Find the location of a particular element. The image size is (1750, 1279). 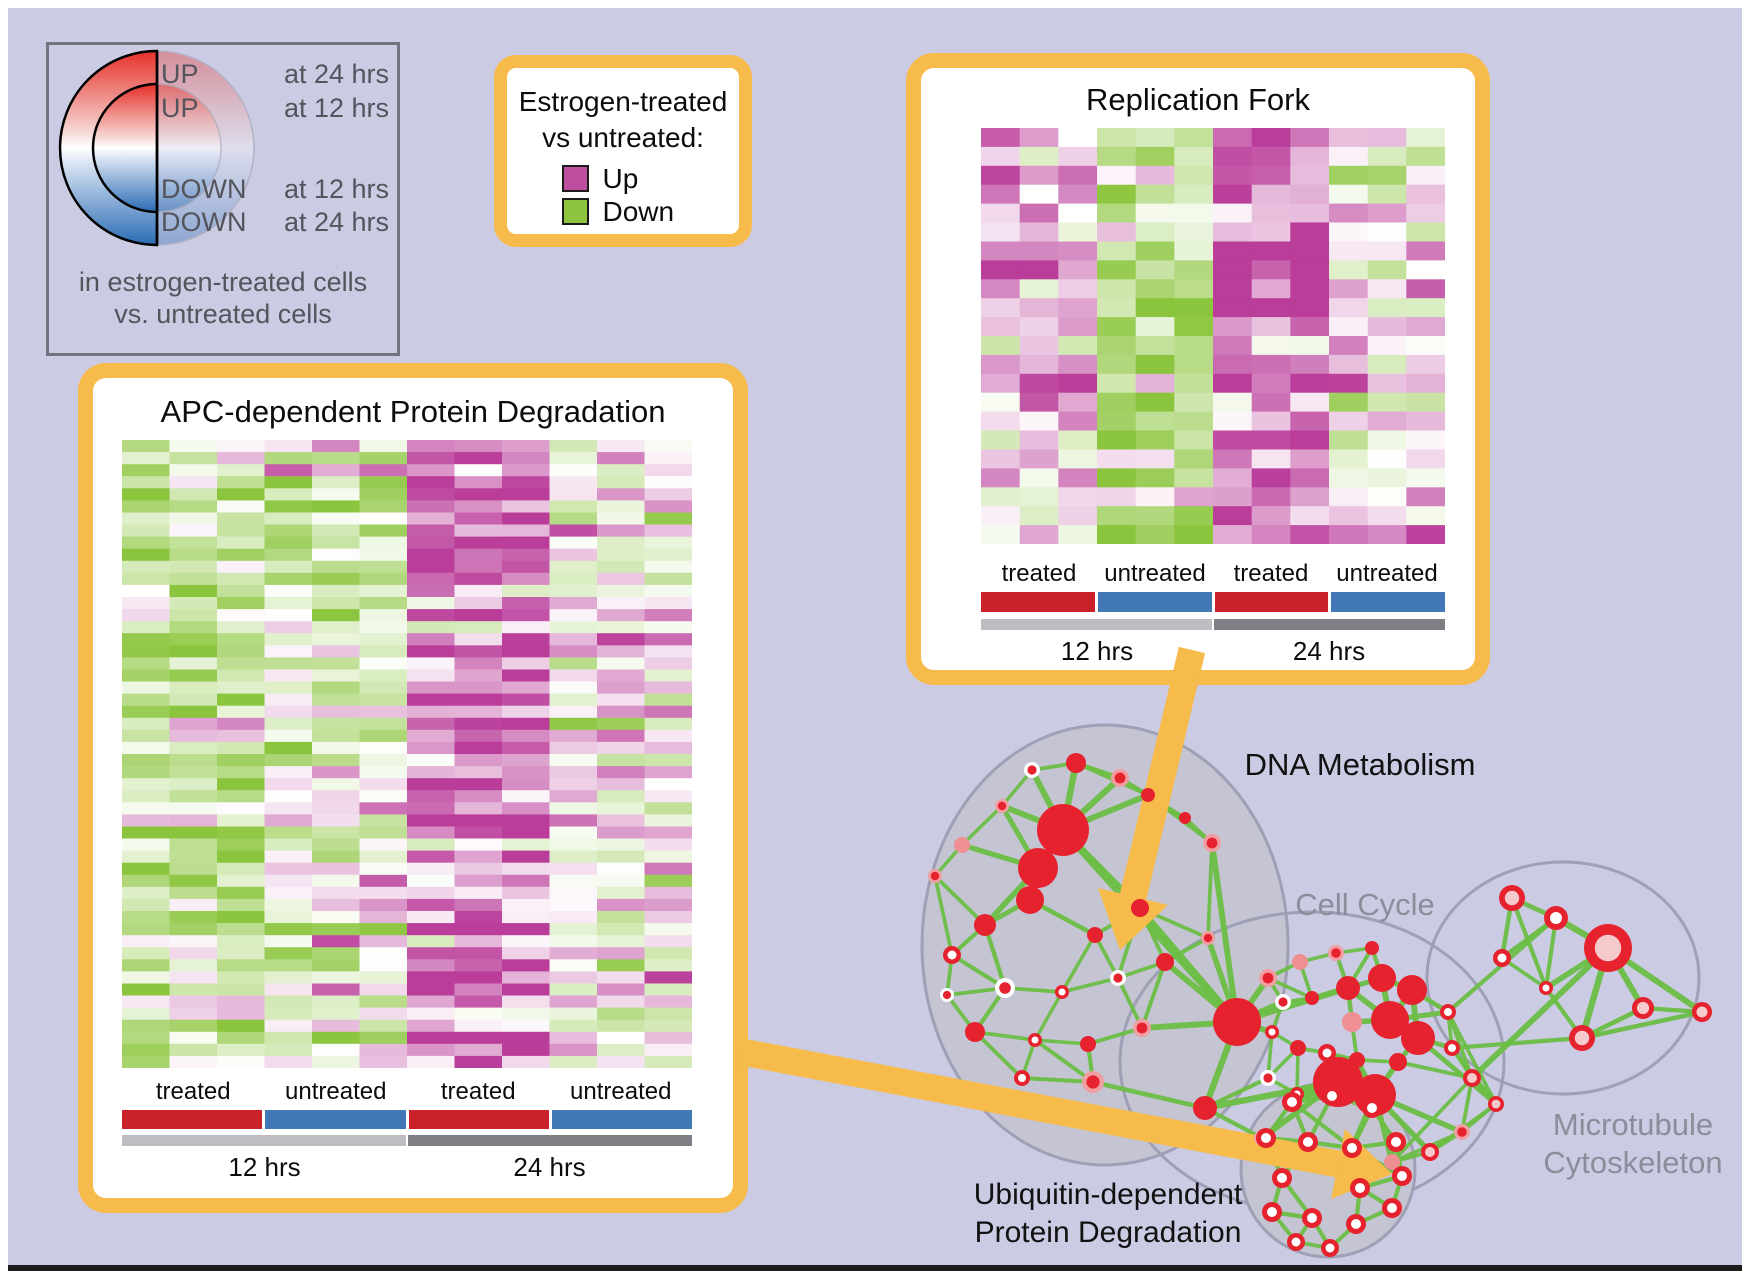

replication-fork-title: Replication Fork is located at coordinates (1198, 99).